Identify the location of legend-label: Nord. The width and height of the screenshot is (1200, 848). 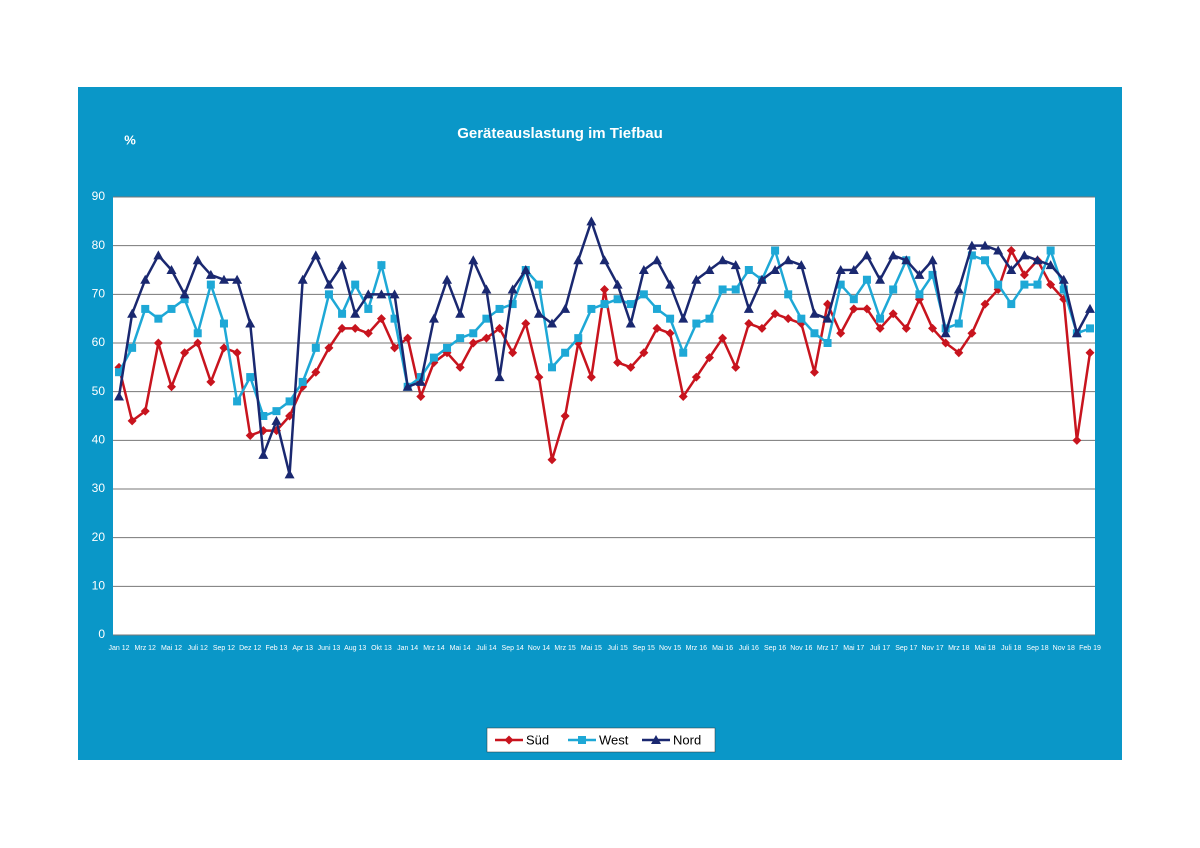
(687, 739).